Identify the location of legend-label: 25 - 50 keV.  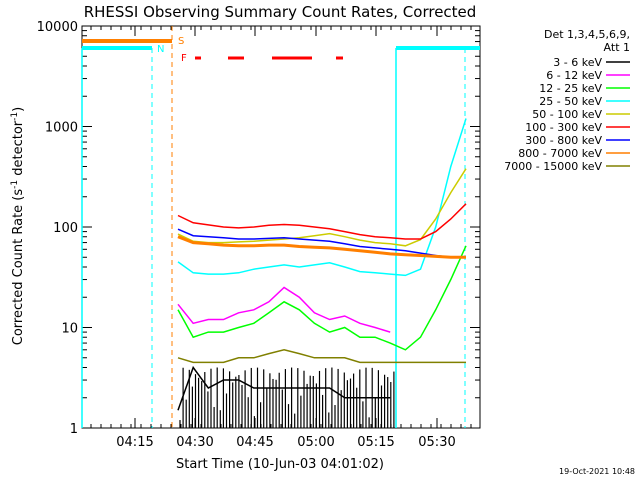
(570, 101).